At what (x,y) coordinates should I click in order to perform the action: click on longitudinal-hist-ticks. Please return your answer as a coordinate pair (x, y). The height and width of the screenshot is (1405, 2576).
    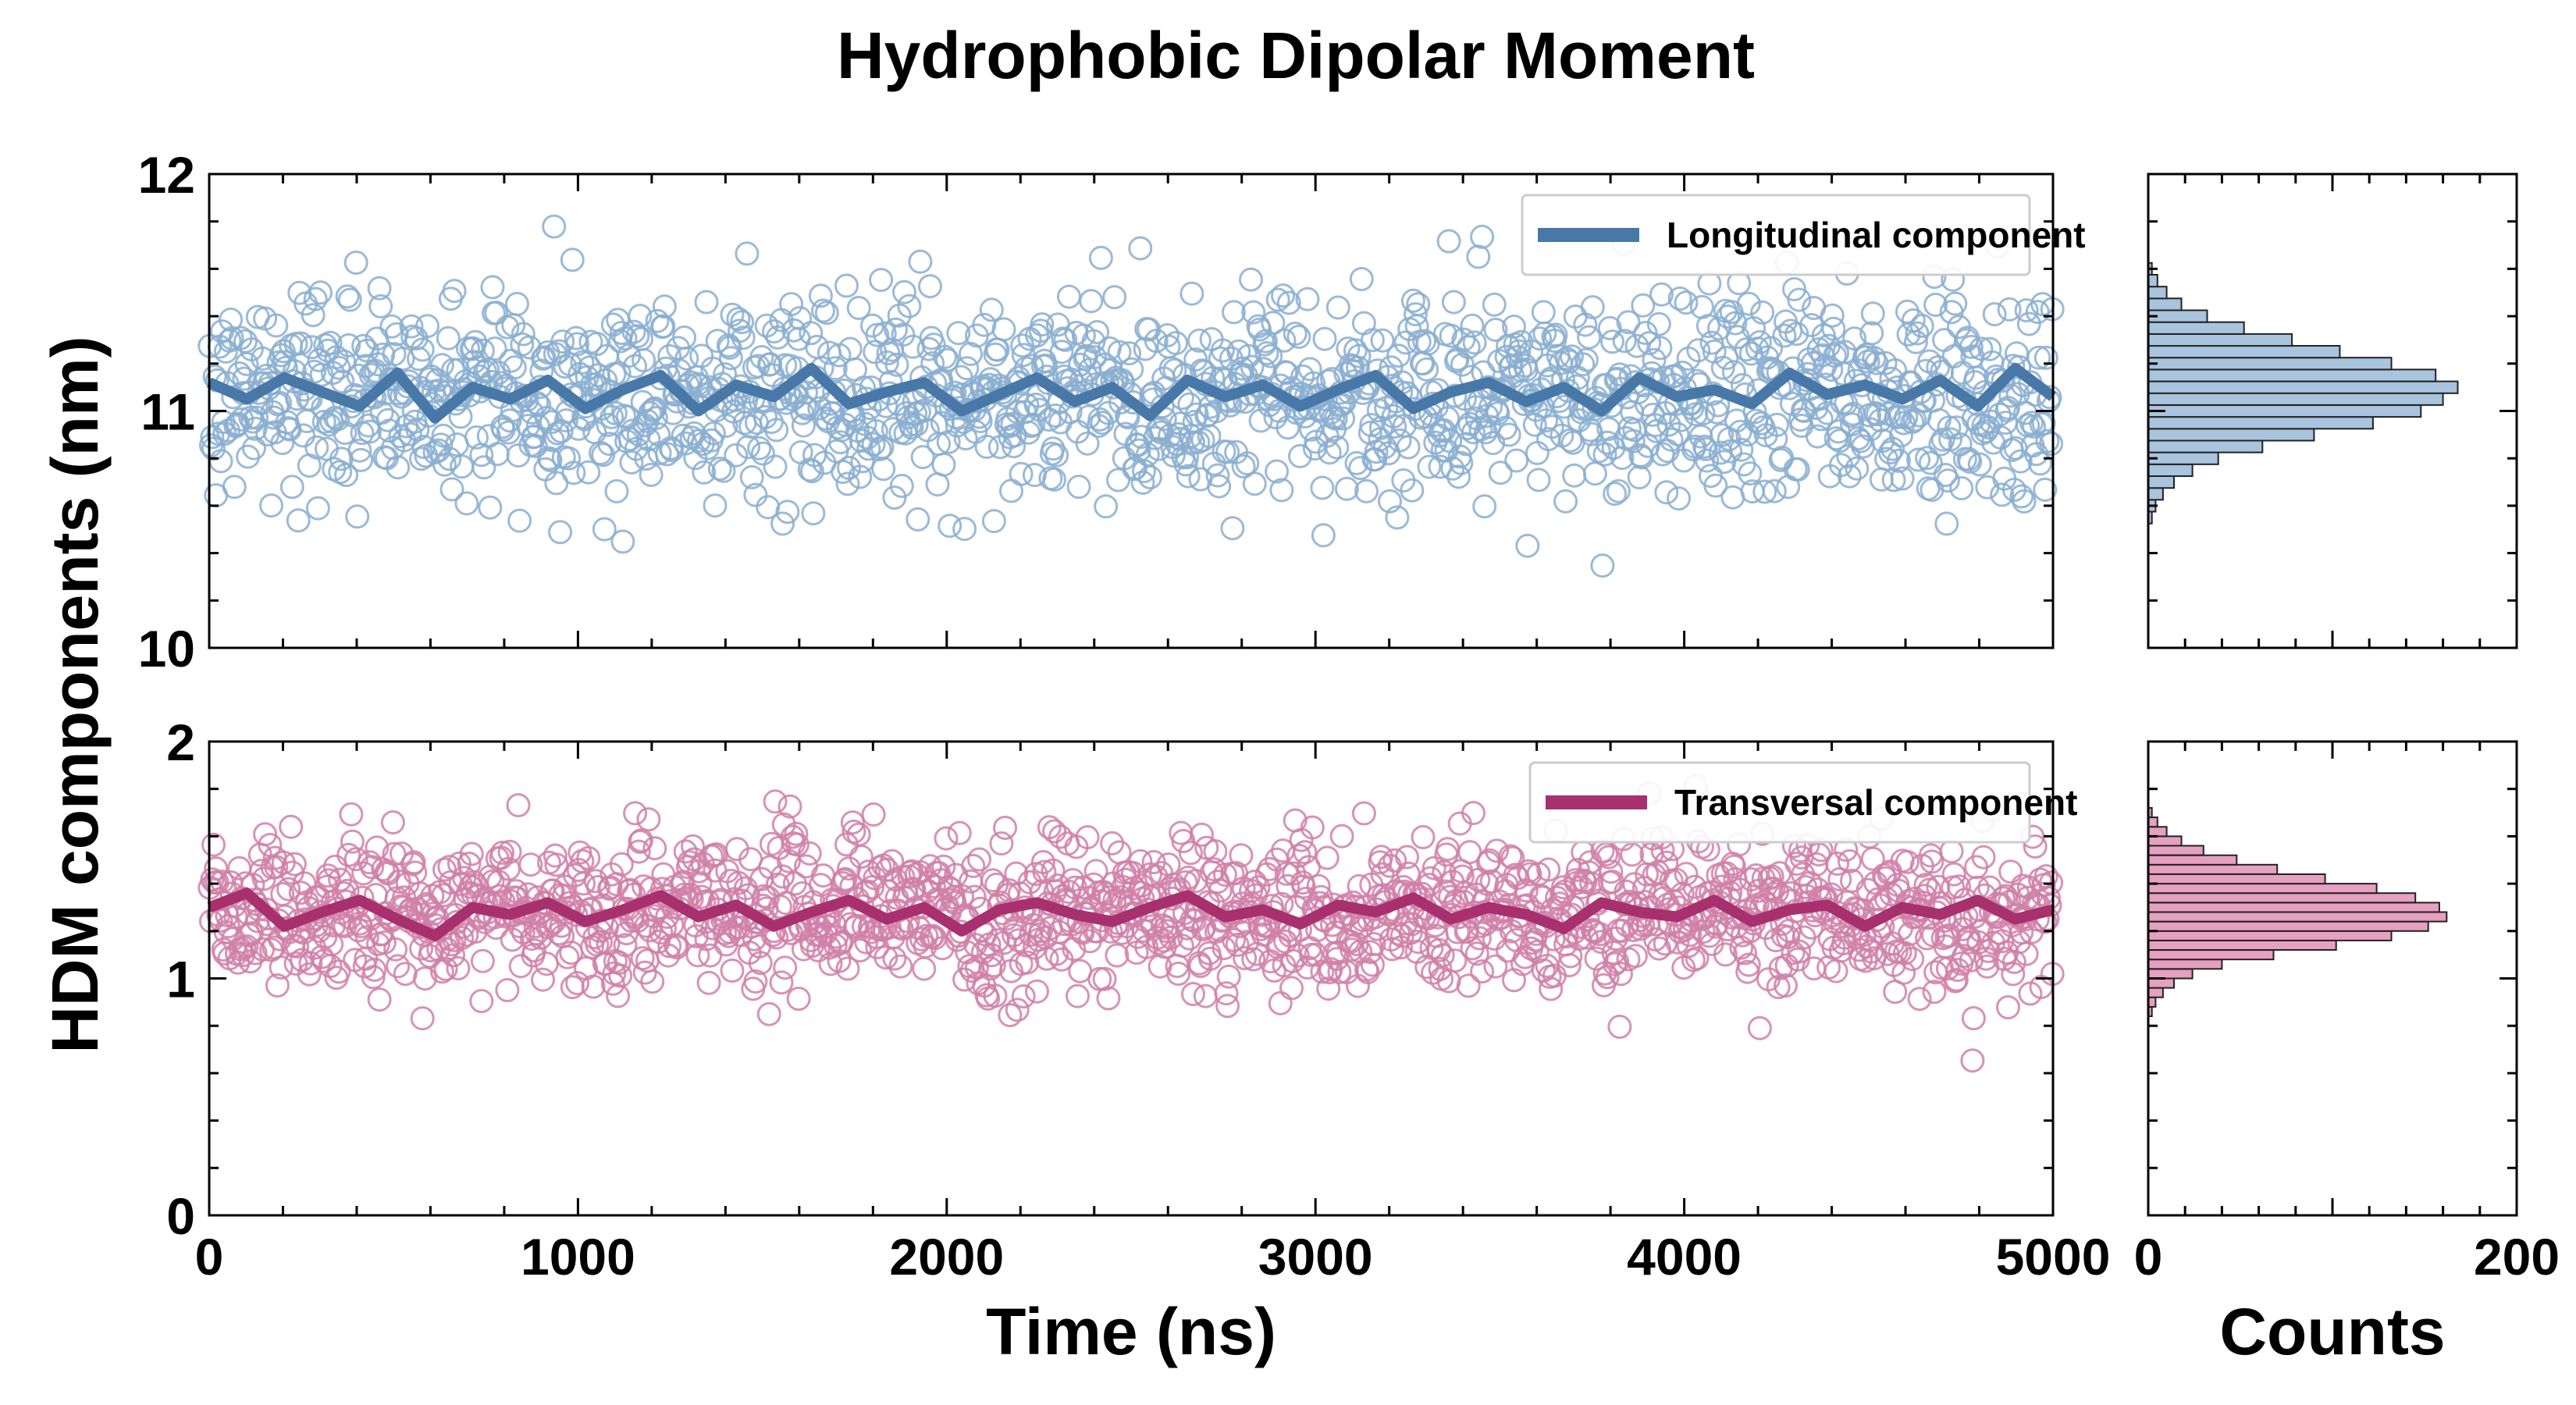
    Looking at the image, I should click on (2332, 411).